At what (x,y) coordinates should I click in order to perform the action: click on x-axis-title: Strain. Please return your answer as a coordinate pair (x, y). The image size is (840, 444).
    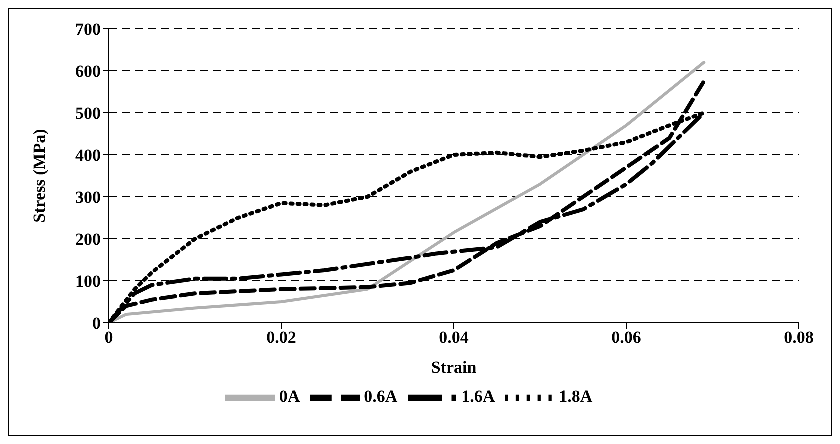
    Looking at the image, I should click on (454, 367).